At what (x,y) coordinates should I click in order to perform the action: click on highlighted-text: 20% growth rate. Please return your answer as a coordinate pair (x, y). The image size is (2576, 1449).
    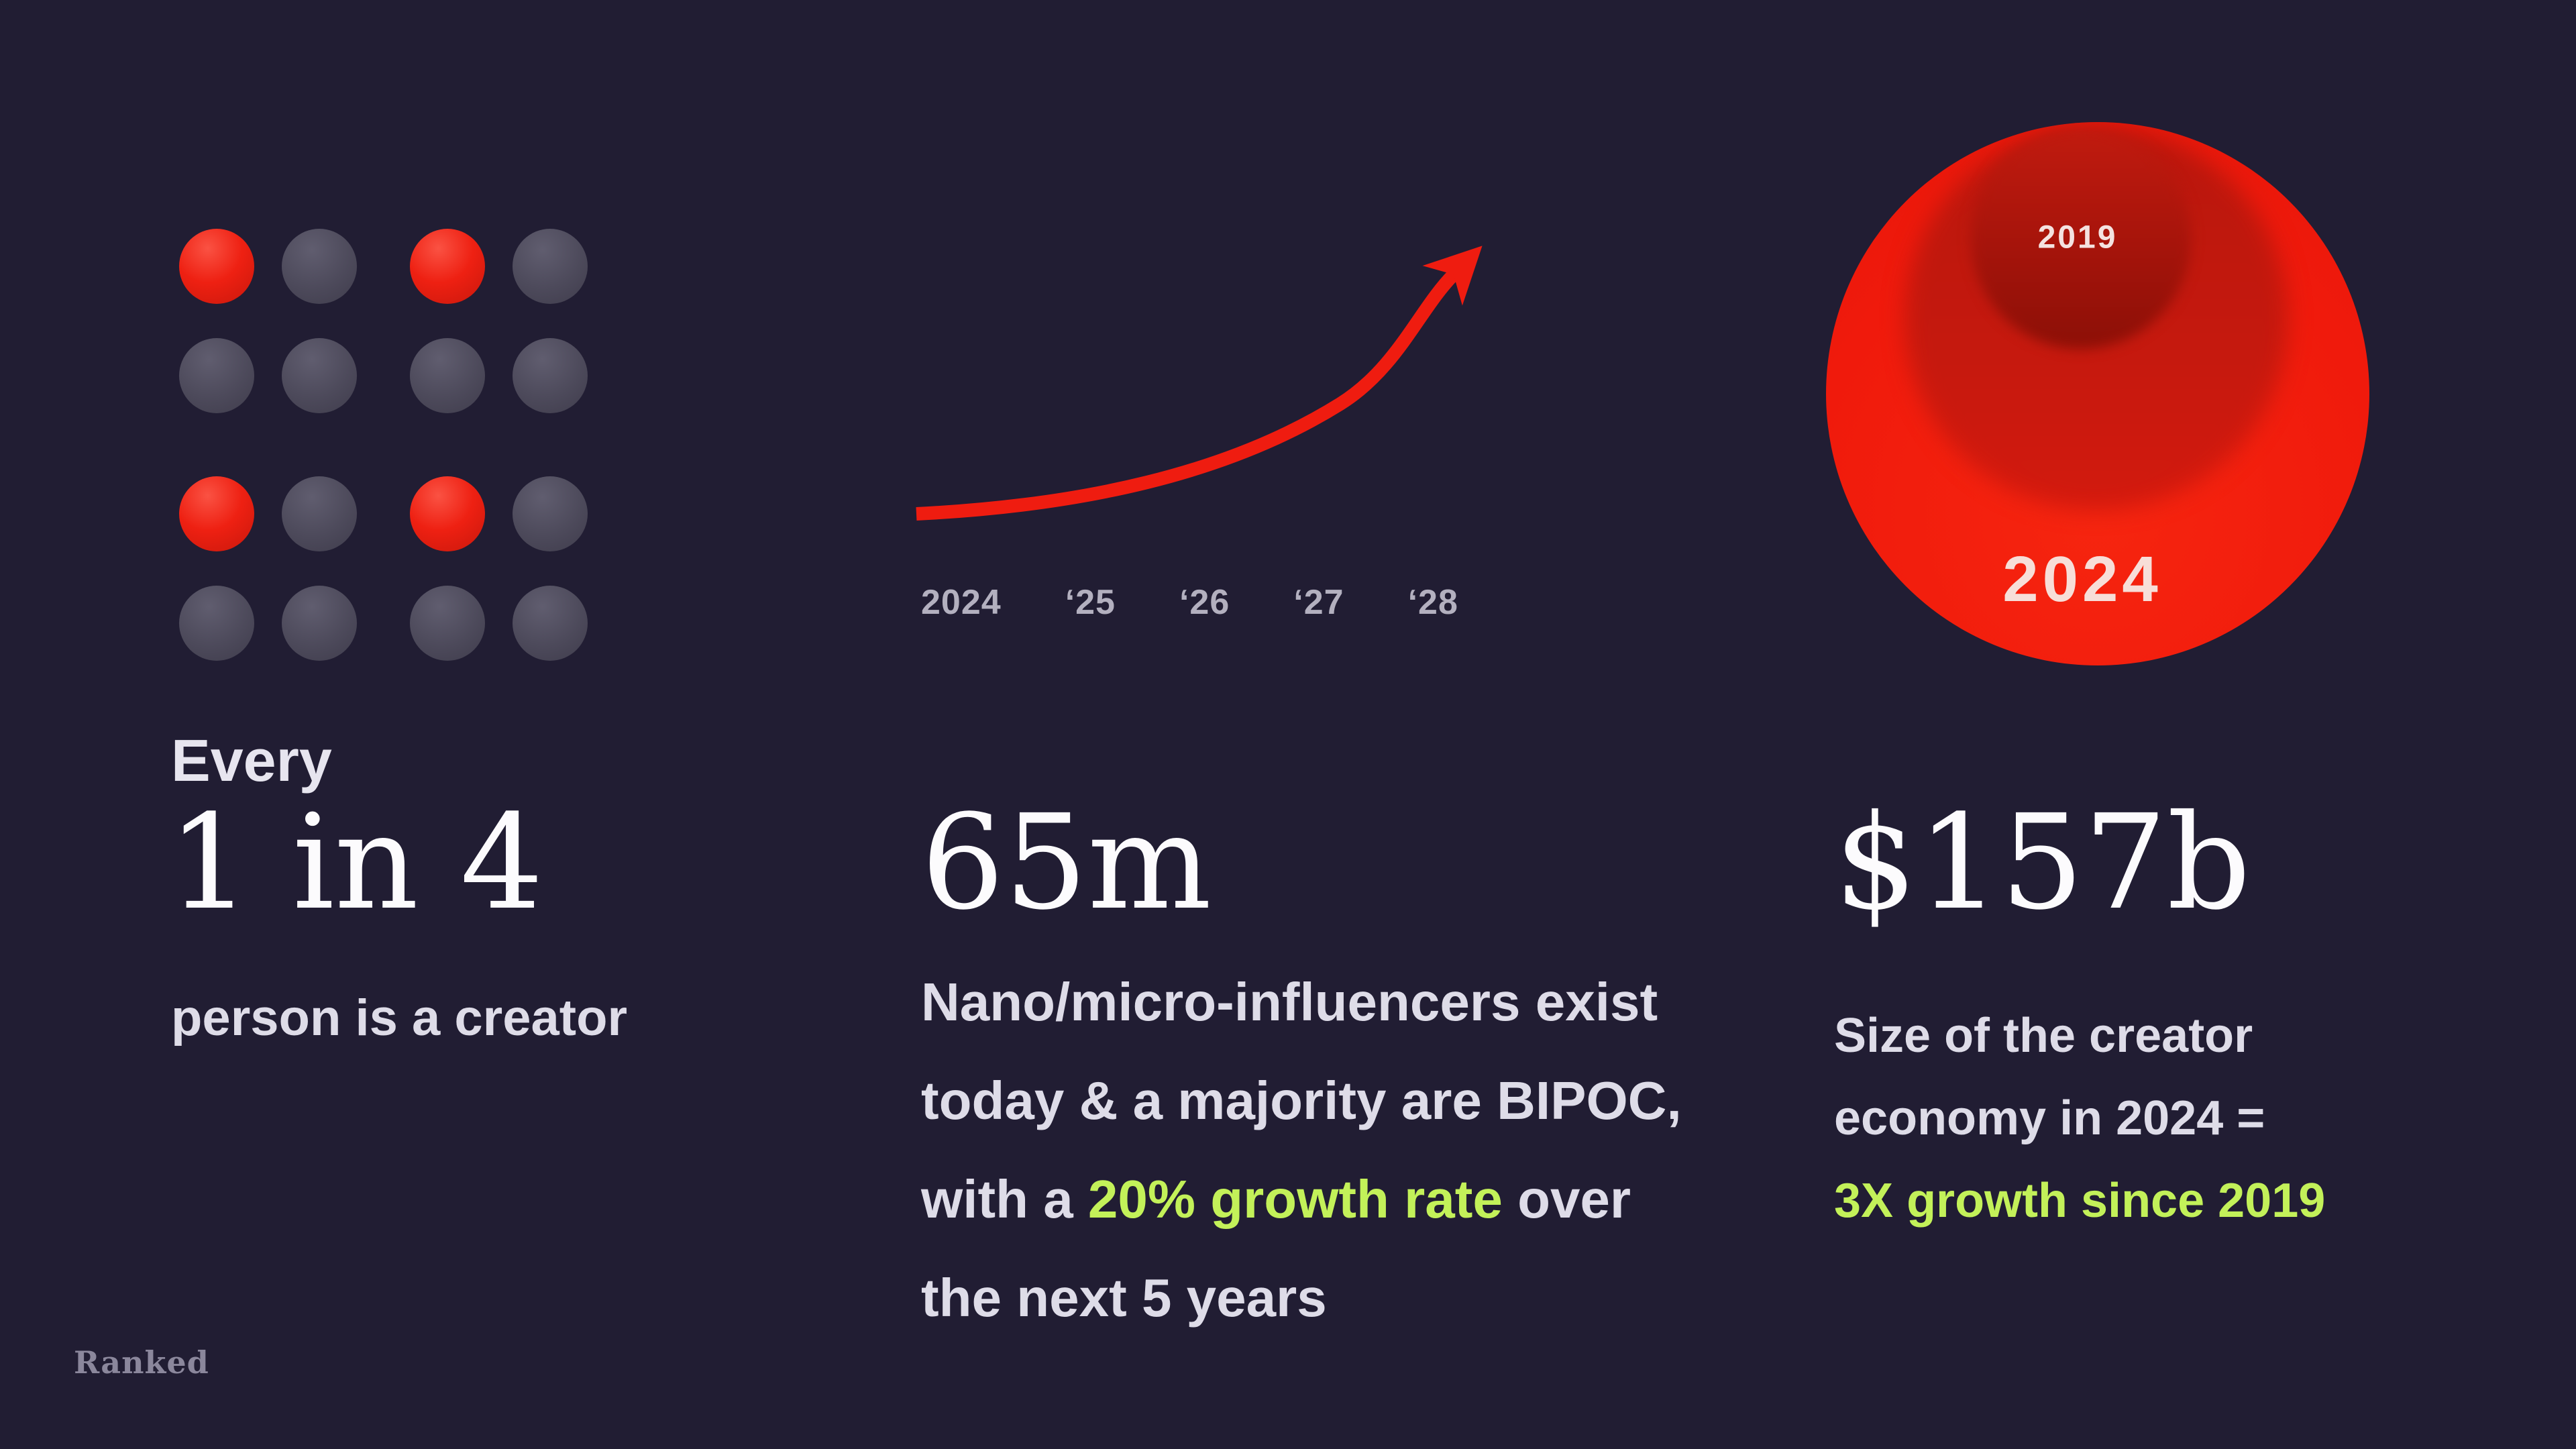
    Looking at the image, I should click on (1295, 1199).